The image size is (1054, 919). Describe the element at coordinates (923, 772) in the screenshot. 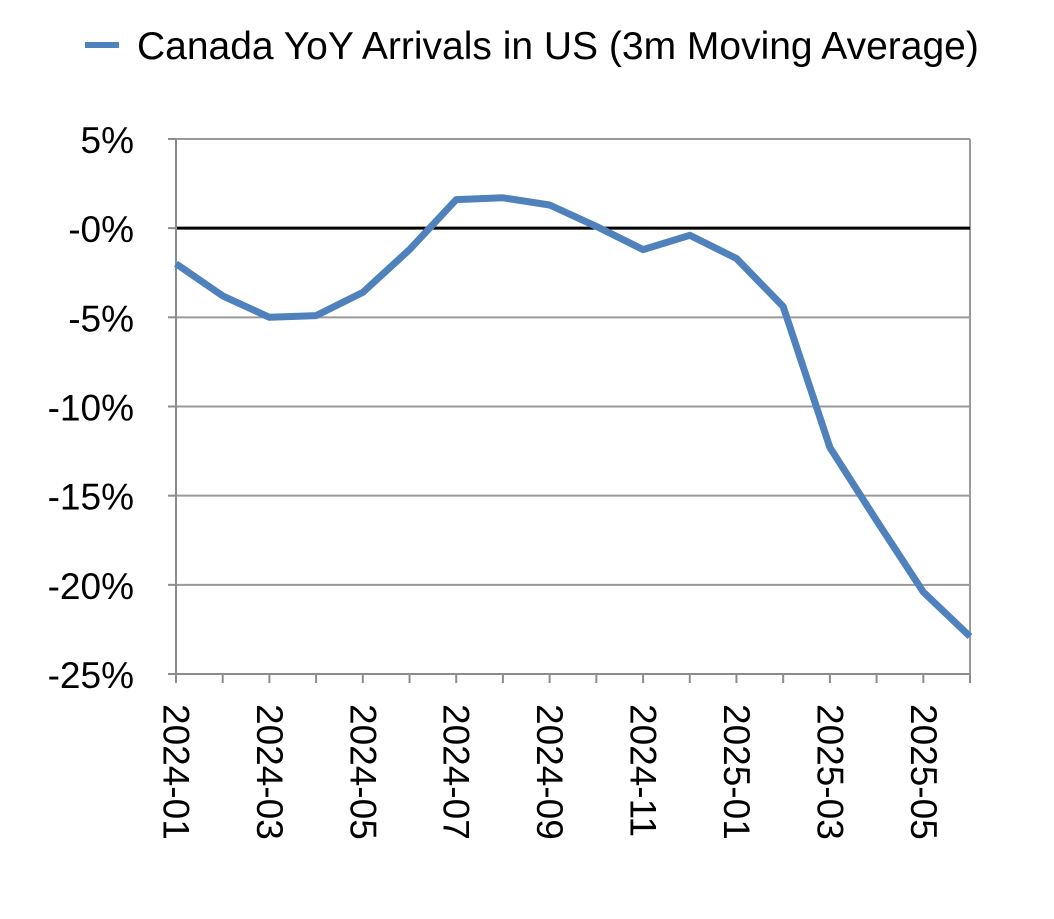

I see `x-tick-label: 2025-05` at that location.